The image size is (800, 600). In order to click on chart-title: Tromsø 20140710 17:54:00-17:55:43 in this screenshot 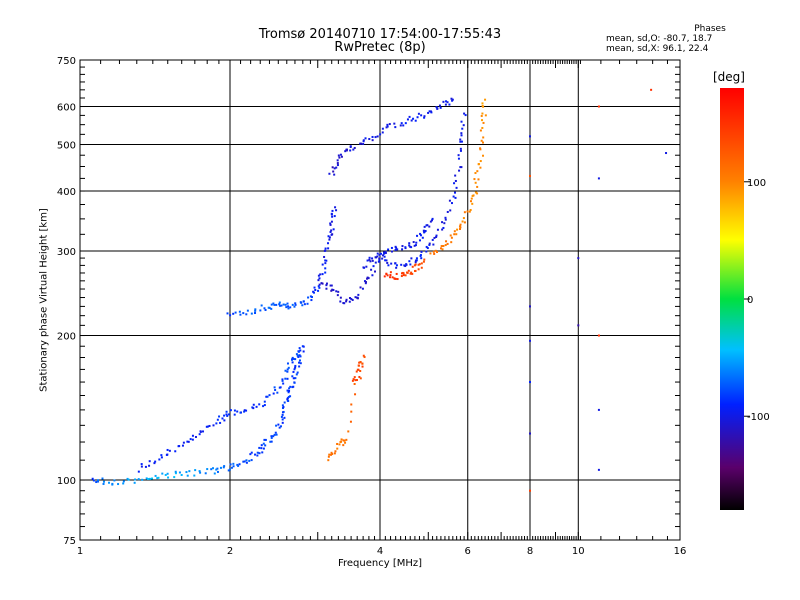, I will do `click(380, 34)`.